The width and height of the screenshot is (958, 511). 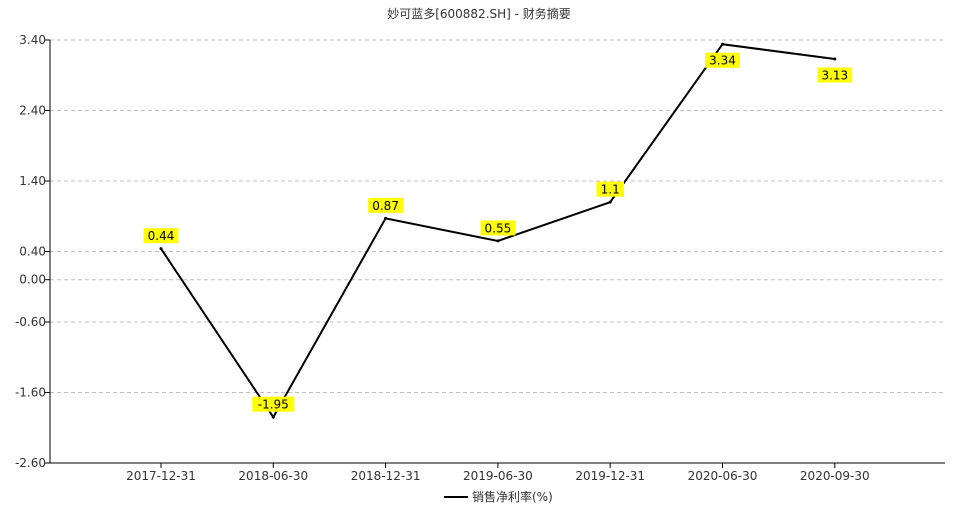 What do you see at coordinates (498, 476) in the screenshot?
I see `x-tick-label: 2019-06-30` at bounding box center [498, 476].